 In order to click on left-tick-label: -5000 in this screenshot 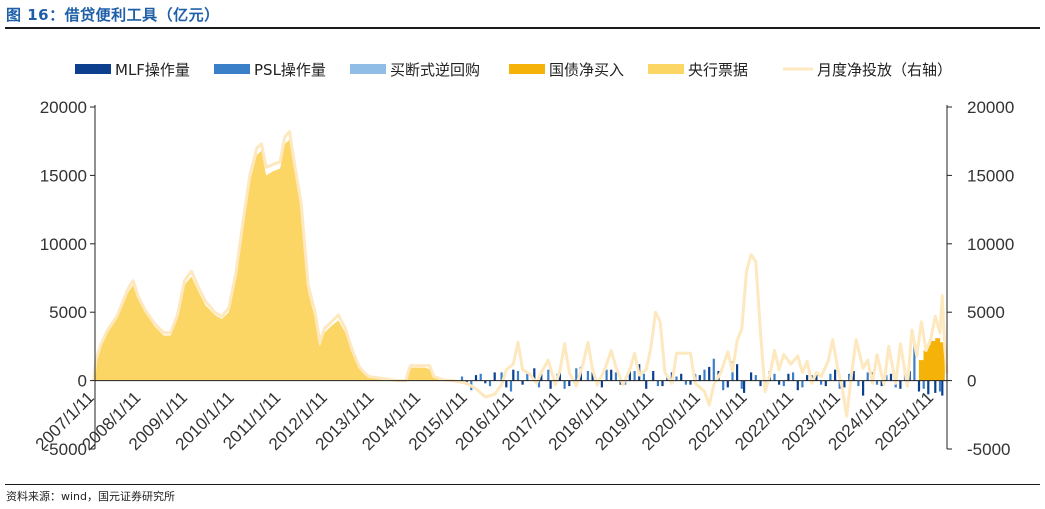, I will do `click(65, 449)`.